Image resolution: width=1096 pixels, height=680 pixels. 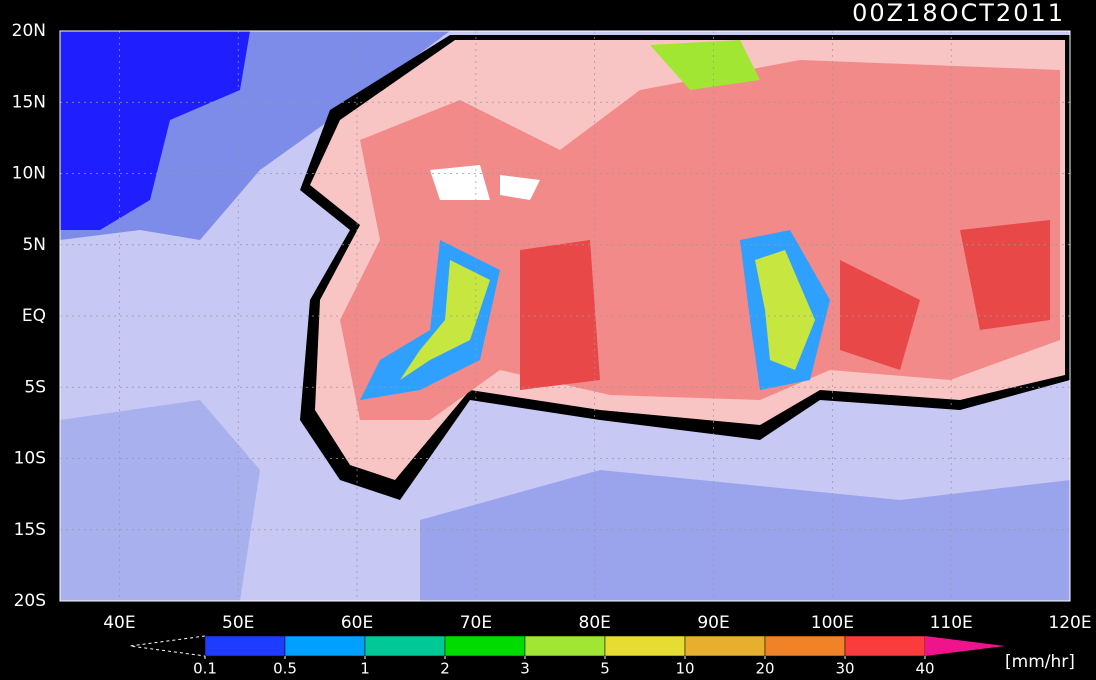 What do you see at coordinates (1040, 662) in the screenshot?
I see `colorbar-unit: [mm/hr]` at bounding box center [1040, 662].